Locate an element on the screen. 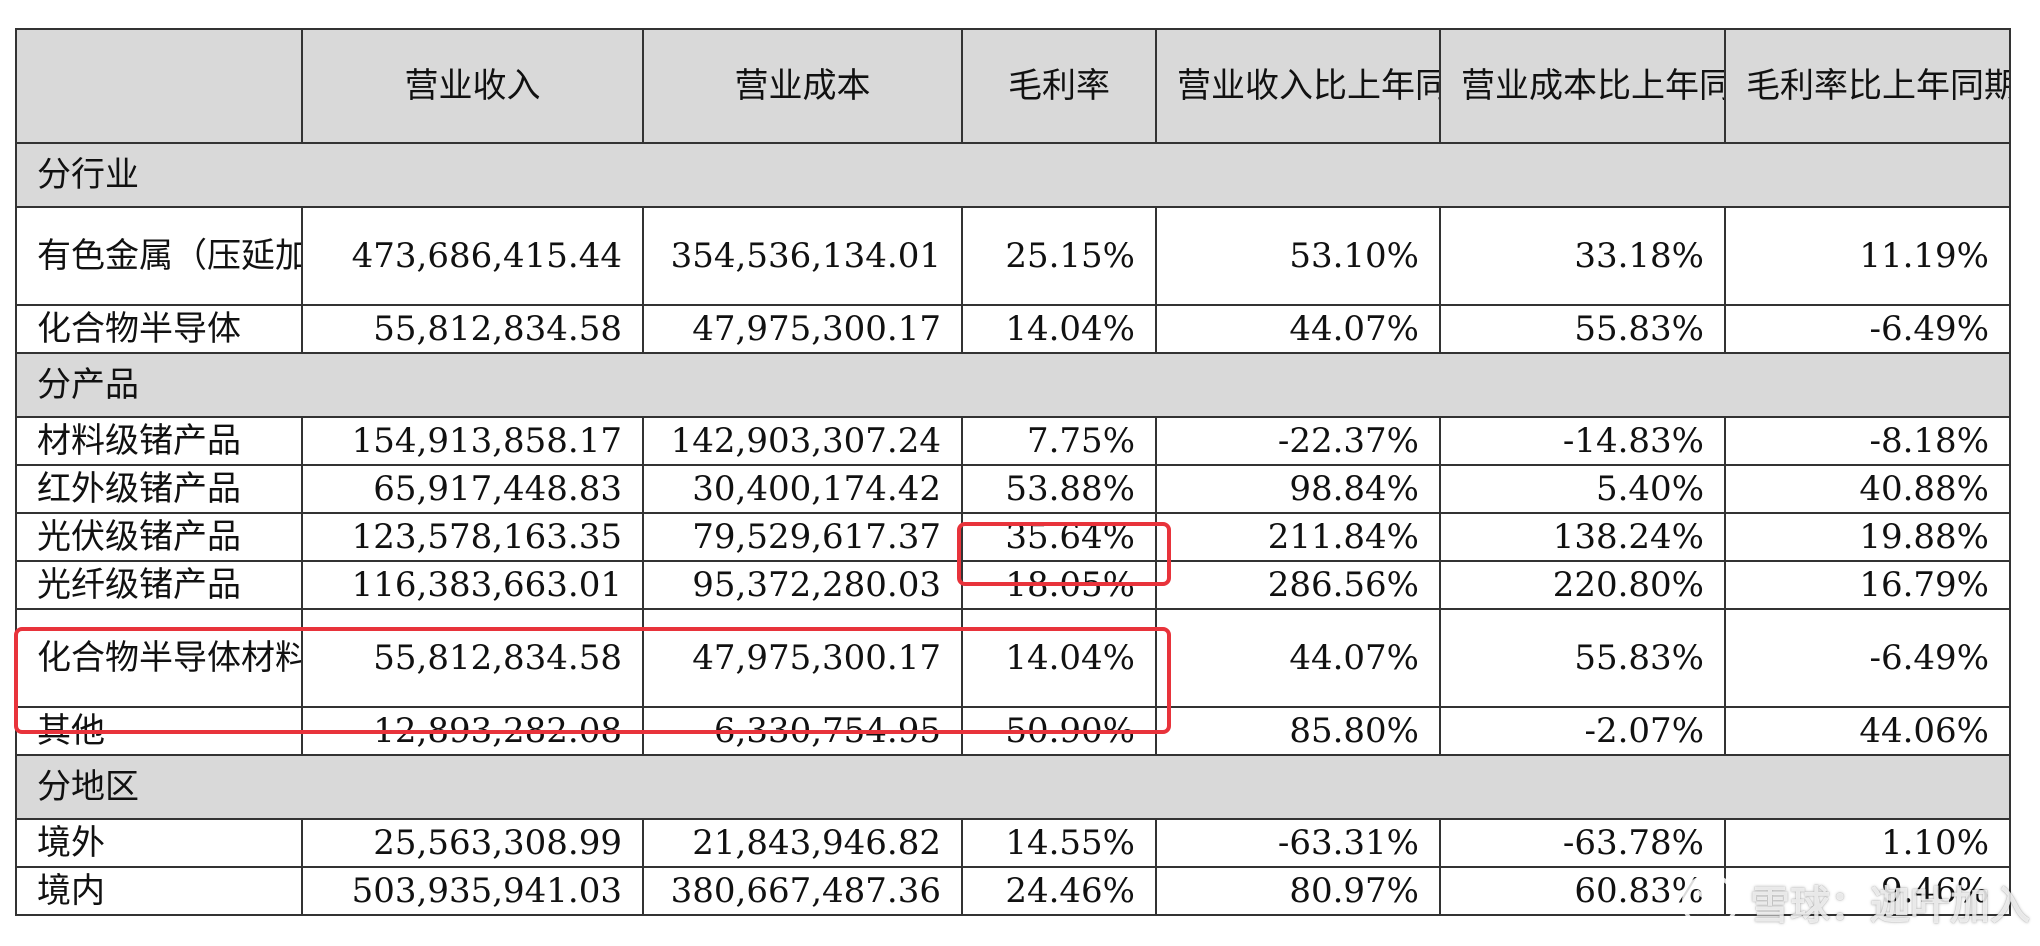 This screenshot has height=946, width=2040. cell-gross-margin-yoy: 40.88% is located at coordinates (1867, 489).